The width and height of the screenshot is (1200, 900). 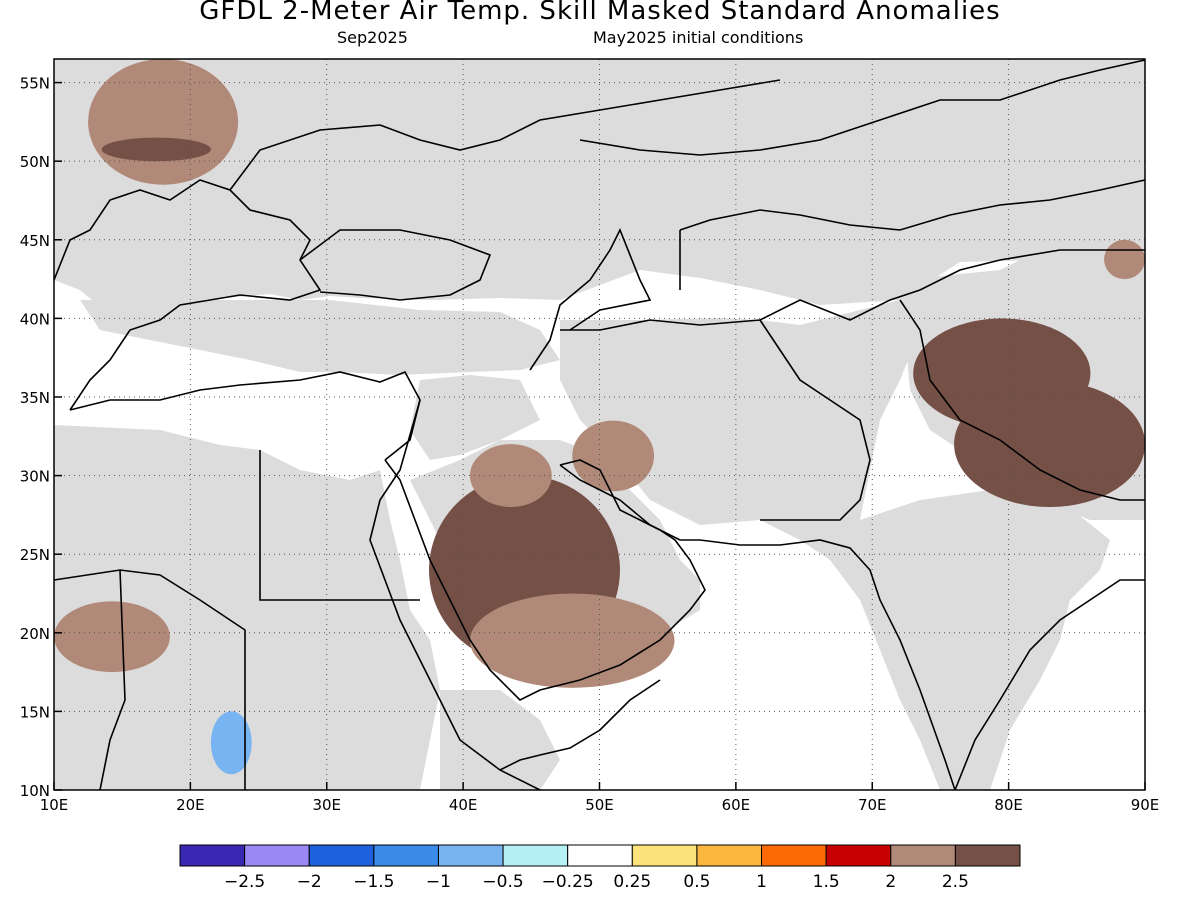 I want to click on lat-tick-label: 50N, so click(x=35, y=162).